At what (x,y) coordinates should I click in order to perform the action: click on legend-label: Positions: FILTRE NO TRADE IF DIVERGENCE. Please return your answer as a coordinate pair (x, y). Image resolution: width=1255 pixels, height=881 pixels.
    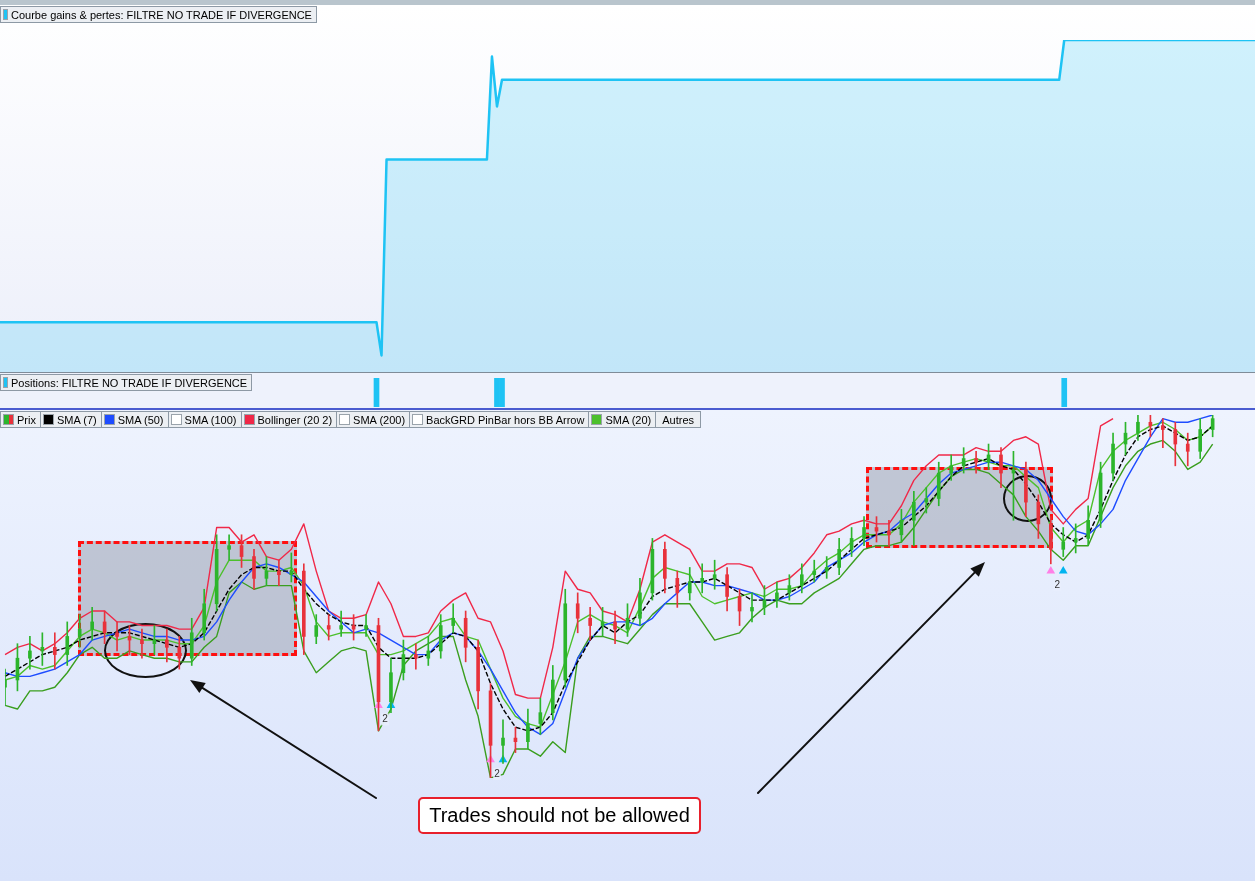
    Looking at the image, I should click on (129, 382).